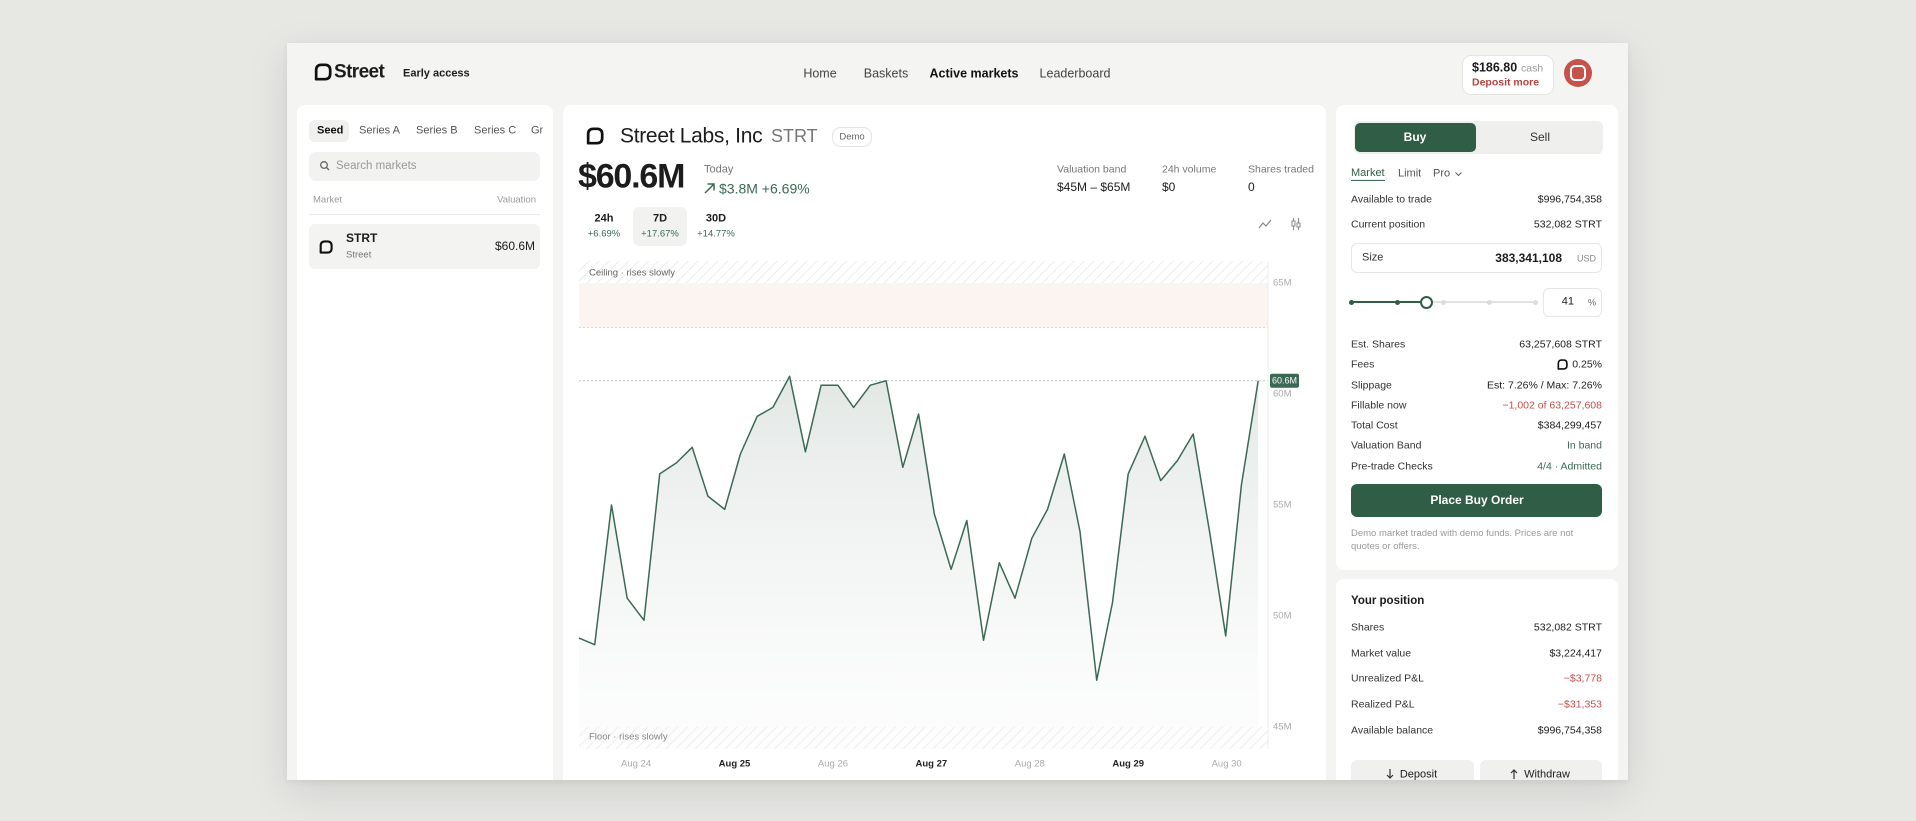 This screenshot has height=821, width=1916. I want to click on series-tab: Series C, so click(495, 130).